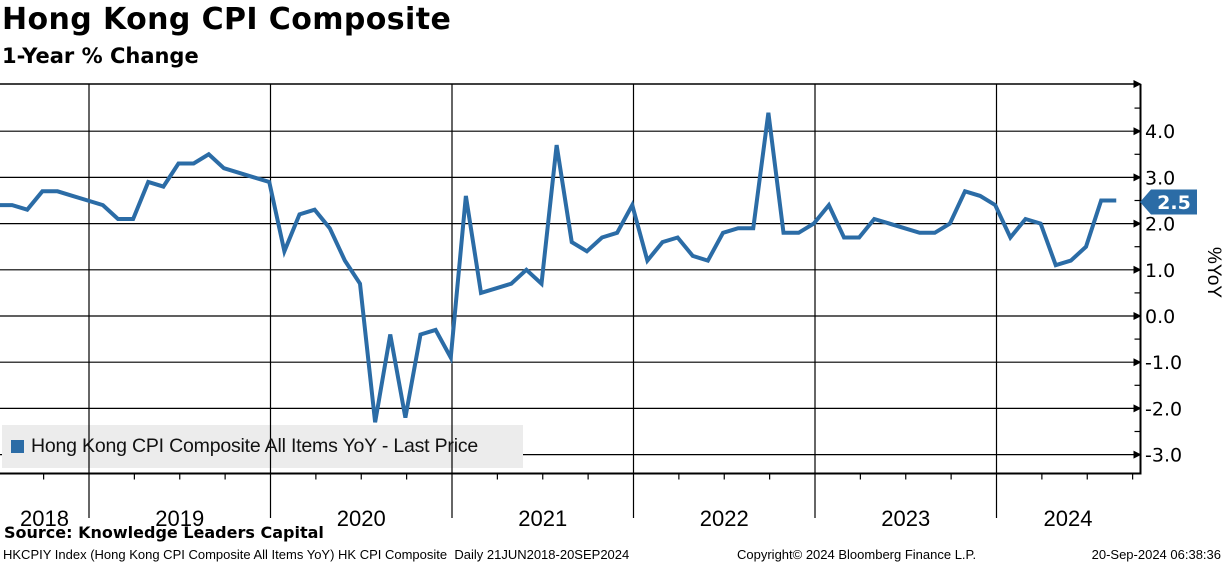 This screenshot has width=1224, height=566. Describe the element at coordinates (179, 518) in the screenshot. I see `x-axis-tick-label: 2019` at that location.